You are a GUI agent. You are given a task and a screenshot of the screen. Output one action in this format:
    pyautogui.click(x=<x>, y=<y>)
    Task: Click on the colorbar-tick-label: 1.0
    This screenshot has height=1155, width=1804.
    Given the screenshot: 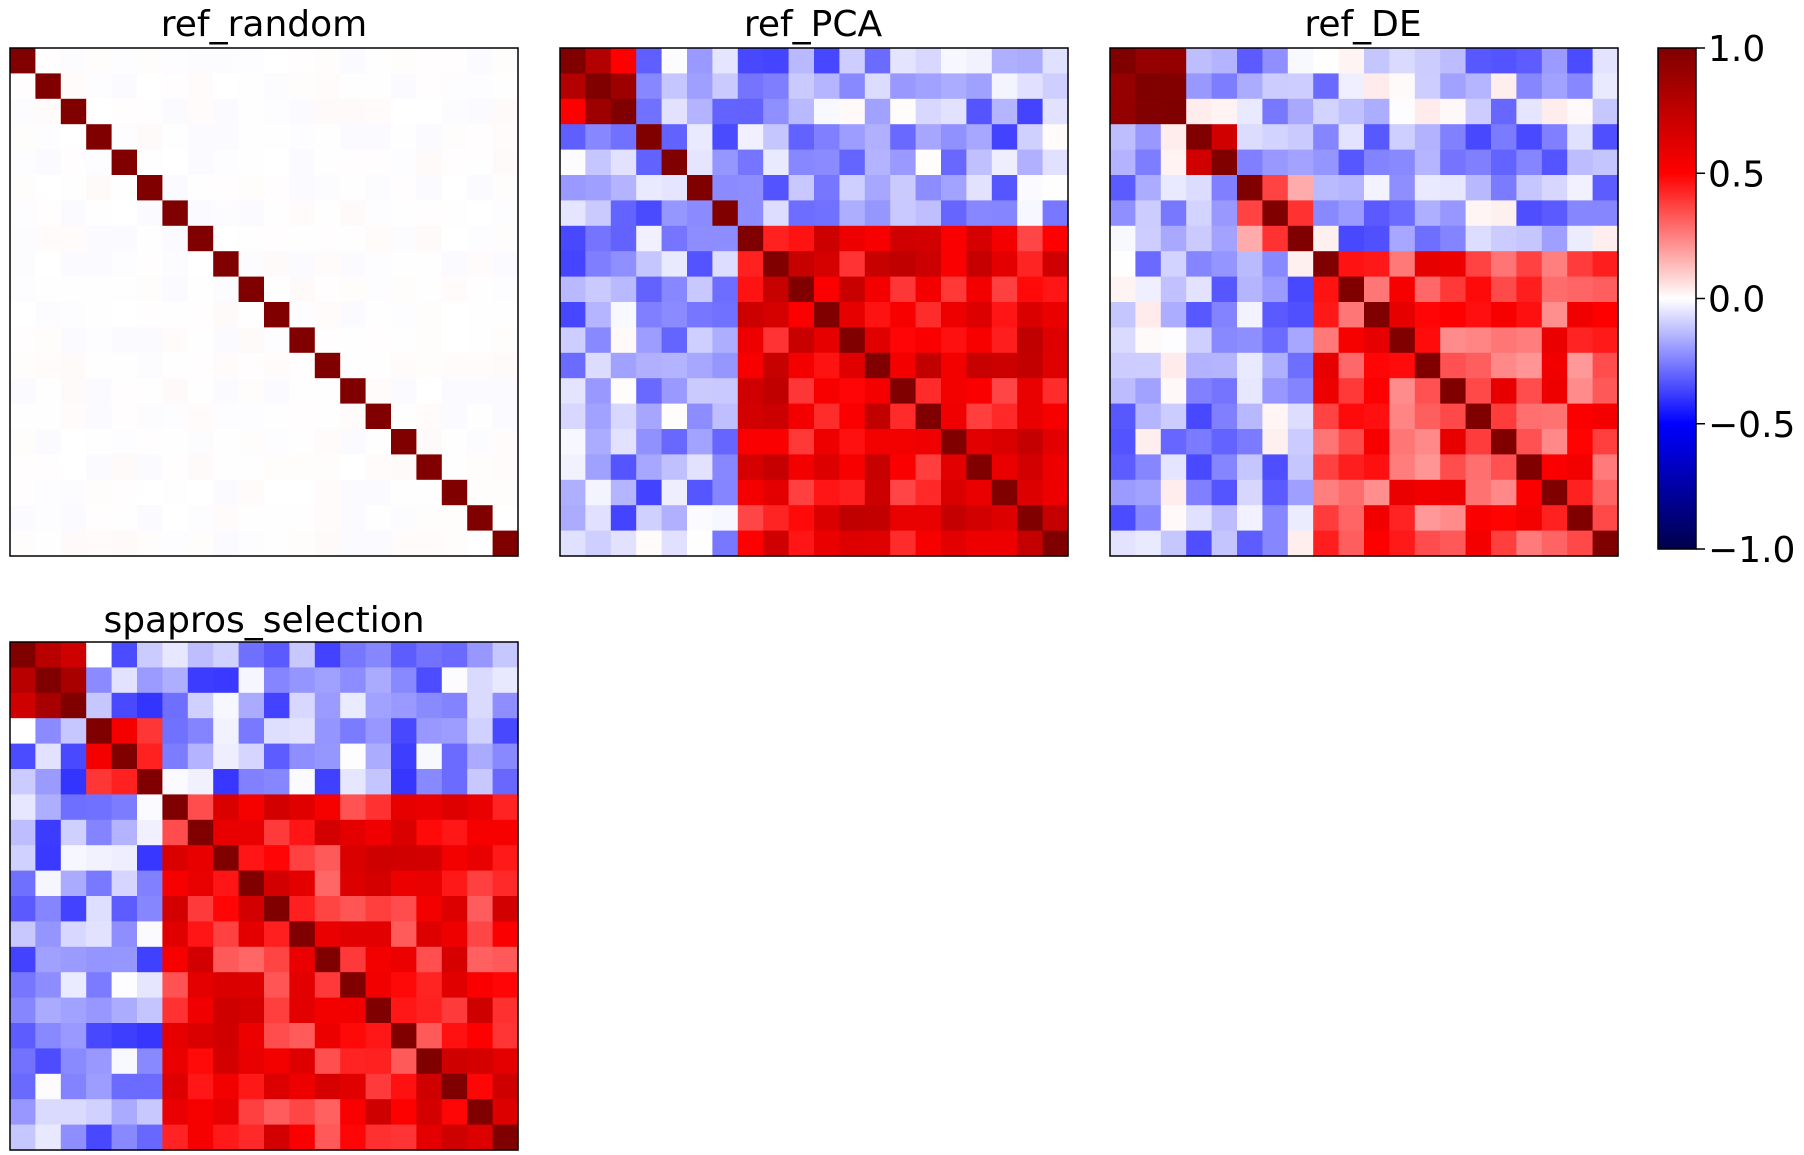 What is the action you would take?
    pyautogui.click(x=1736, y=49)
    